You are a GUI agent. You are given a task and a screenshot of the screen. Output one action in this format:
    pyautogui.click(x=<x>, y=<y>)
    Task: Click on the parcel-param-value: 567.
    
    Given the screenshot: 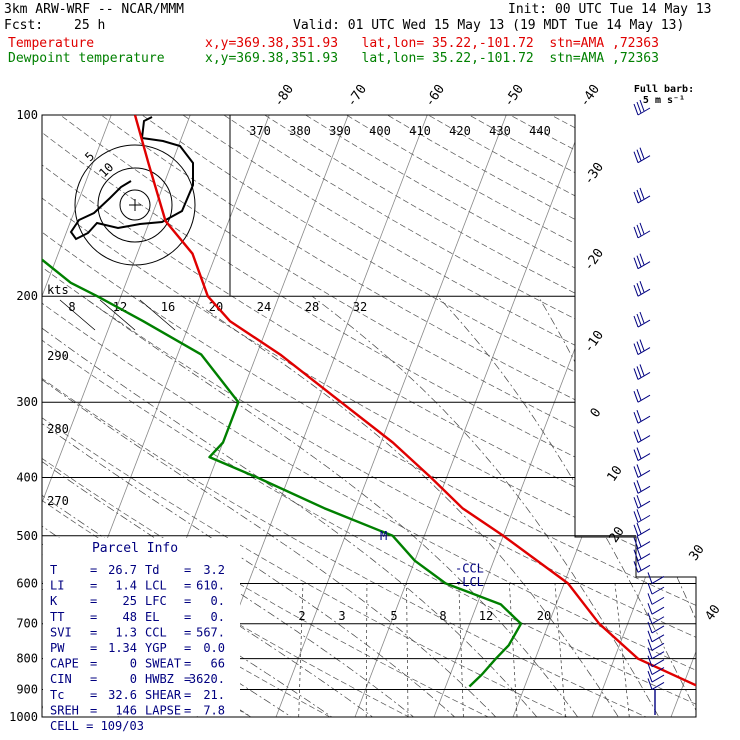 What is the action you would take?
    pyautogui.click(x=210, y=632)
    